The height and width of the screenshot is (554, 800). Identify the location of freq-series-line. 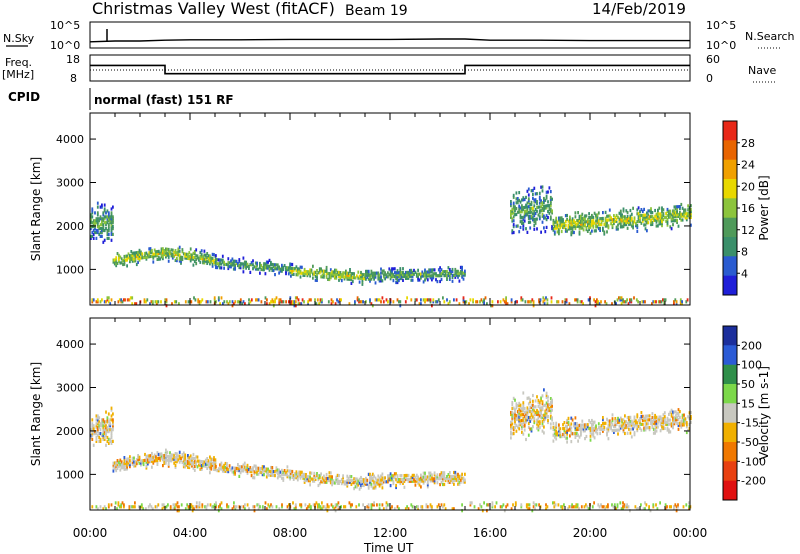
(390, 69).